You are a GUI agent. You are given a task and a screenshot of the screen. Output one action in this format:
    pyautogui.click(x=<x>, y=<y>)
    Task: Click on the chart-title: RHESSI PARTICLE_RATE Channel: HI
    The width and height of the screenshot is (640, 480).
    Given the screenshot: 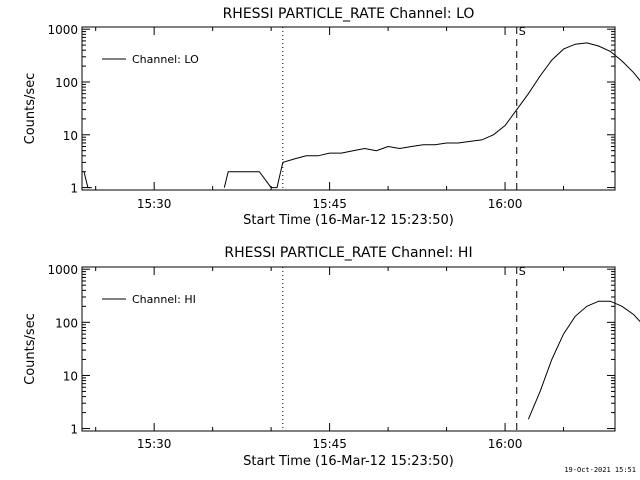 What is the action you would take?
    pyautogui.click(x=348, y=253)
    